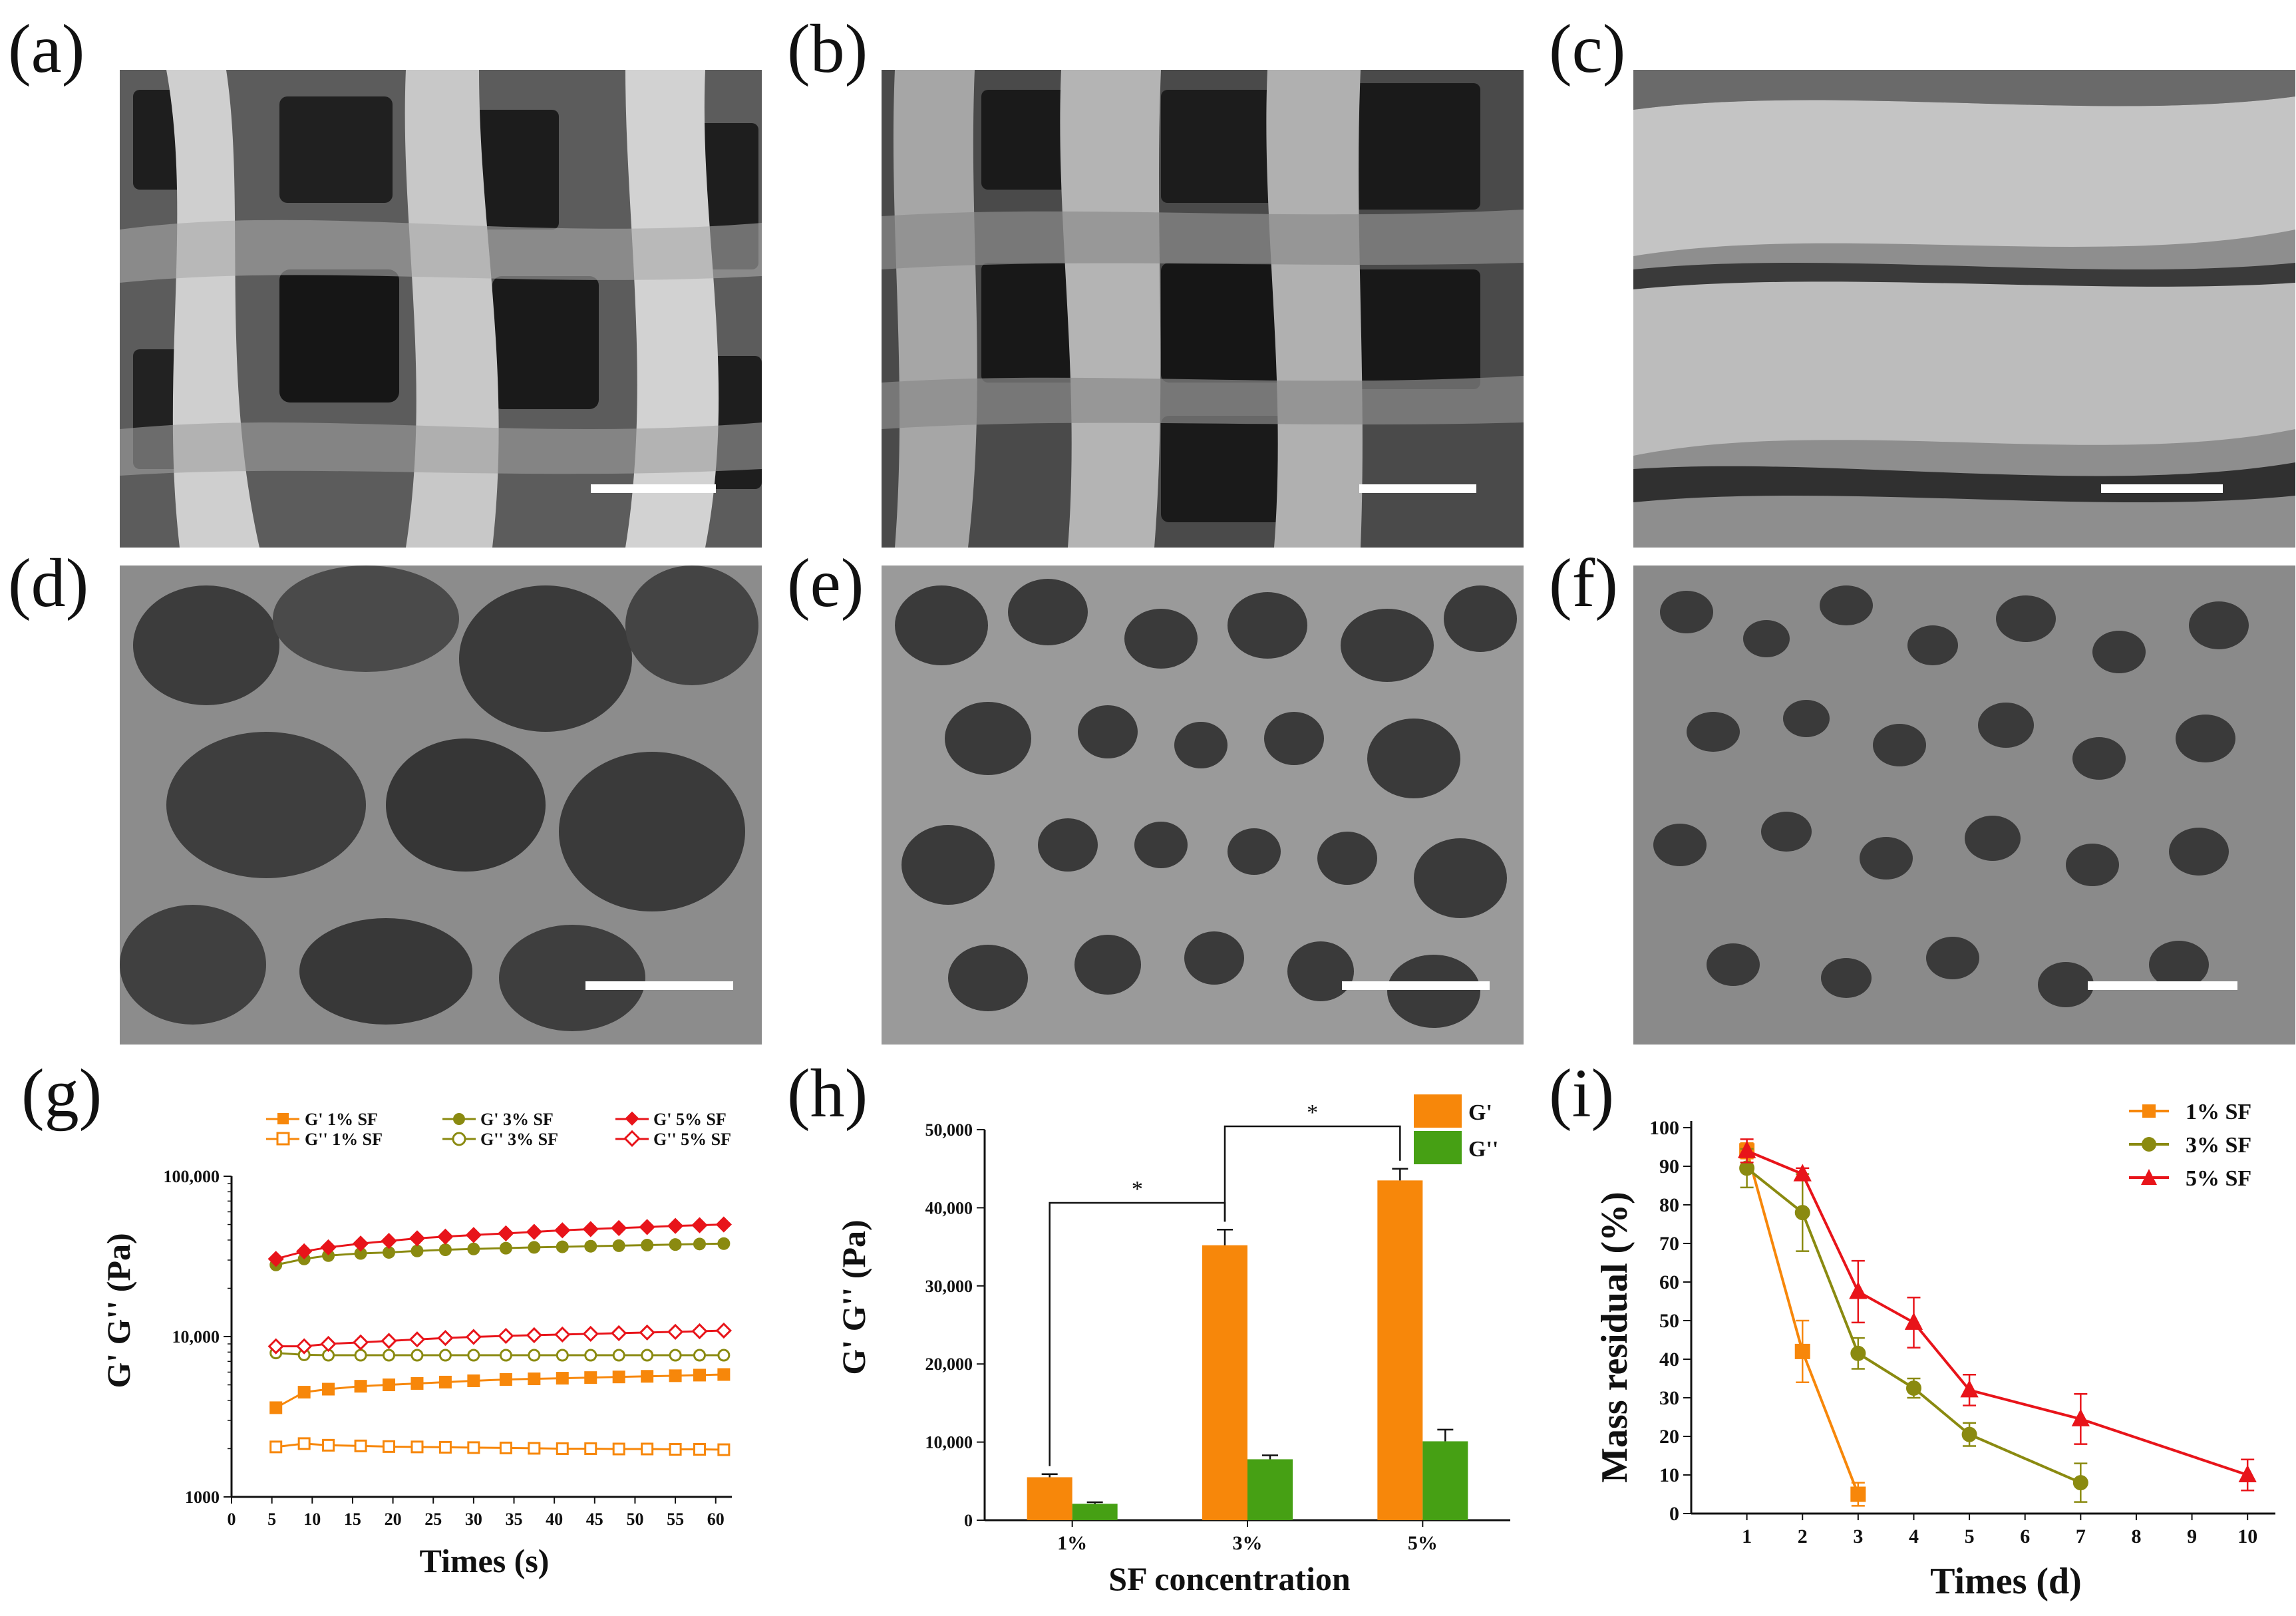 The width and height of the screenshot is (2296, 1616). What do you see at coordinates (1587, 49) in the screenshot?
I see `panel-label-c: (c)` at bounding box center [1587, 49].